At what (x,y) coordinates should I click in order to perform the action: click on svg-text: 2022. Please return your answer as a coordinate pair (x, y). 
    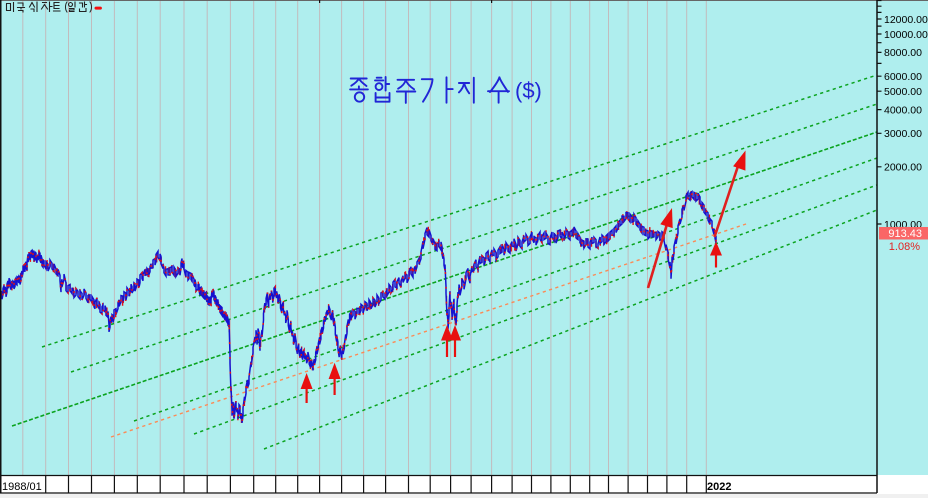
    Looking at the image, I should click on (719, 487).